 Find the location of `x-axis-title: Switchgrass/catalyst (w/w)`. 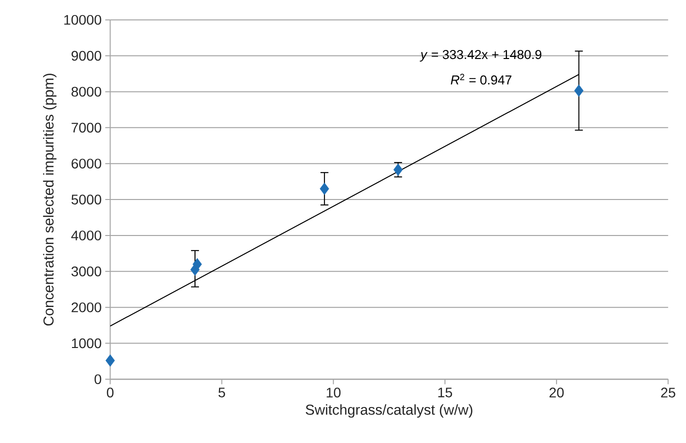

x-axis-title: Switchgrass/catalyst (w/w) is located at coordinates (389, 411).